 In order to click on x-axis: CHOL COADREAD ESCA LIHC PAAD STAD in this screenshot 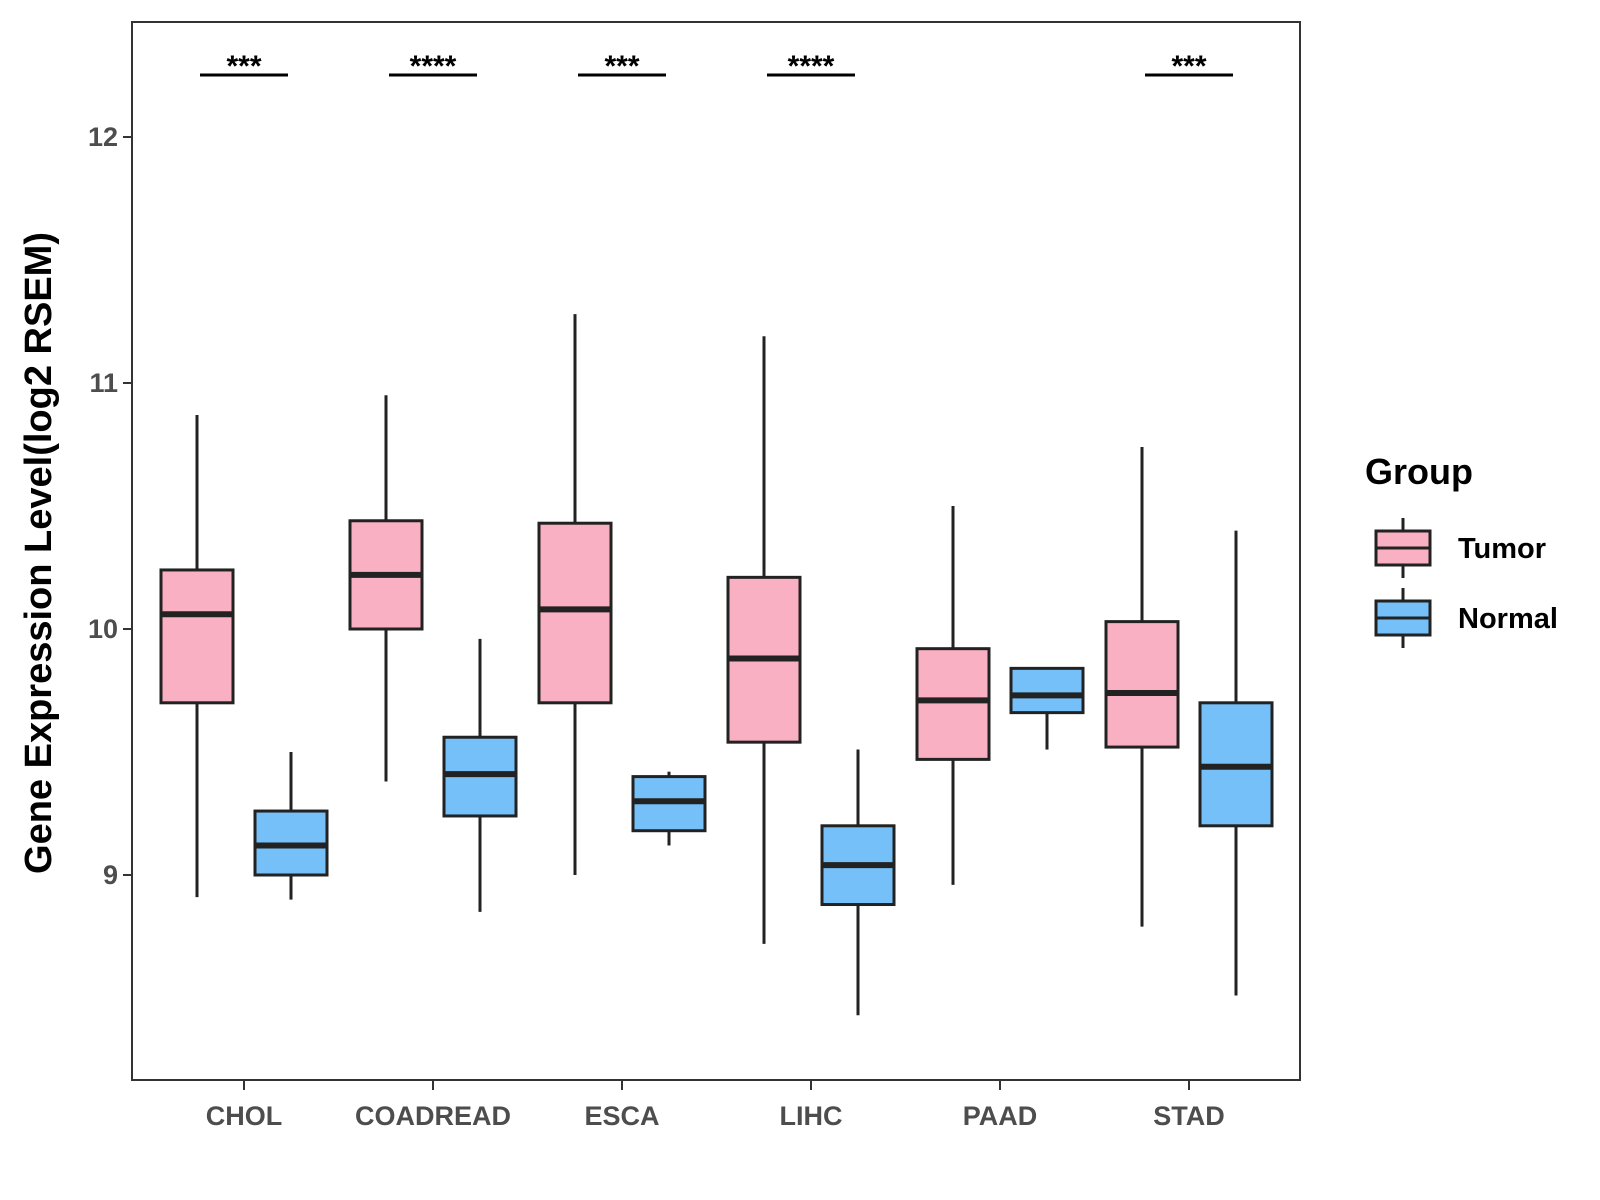, I will do `click(715, 1105)`.